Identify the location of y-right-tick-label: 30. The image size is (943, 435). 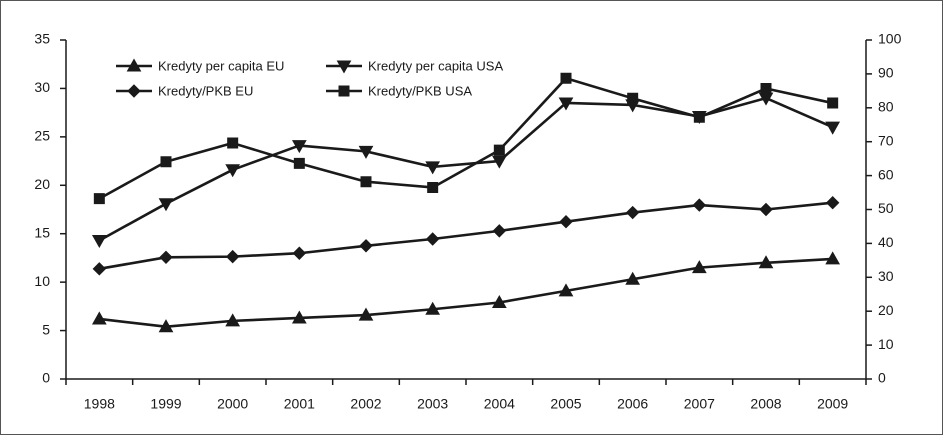
(886, 276).